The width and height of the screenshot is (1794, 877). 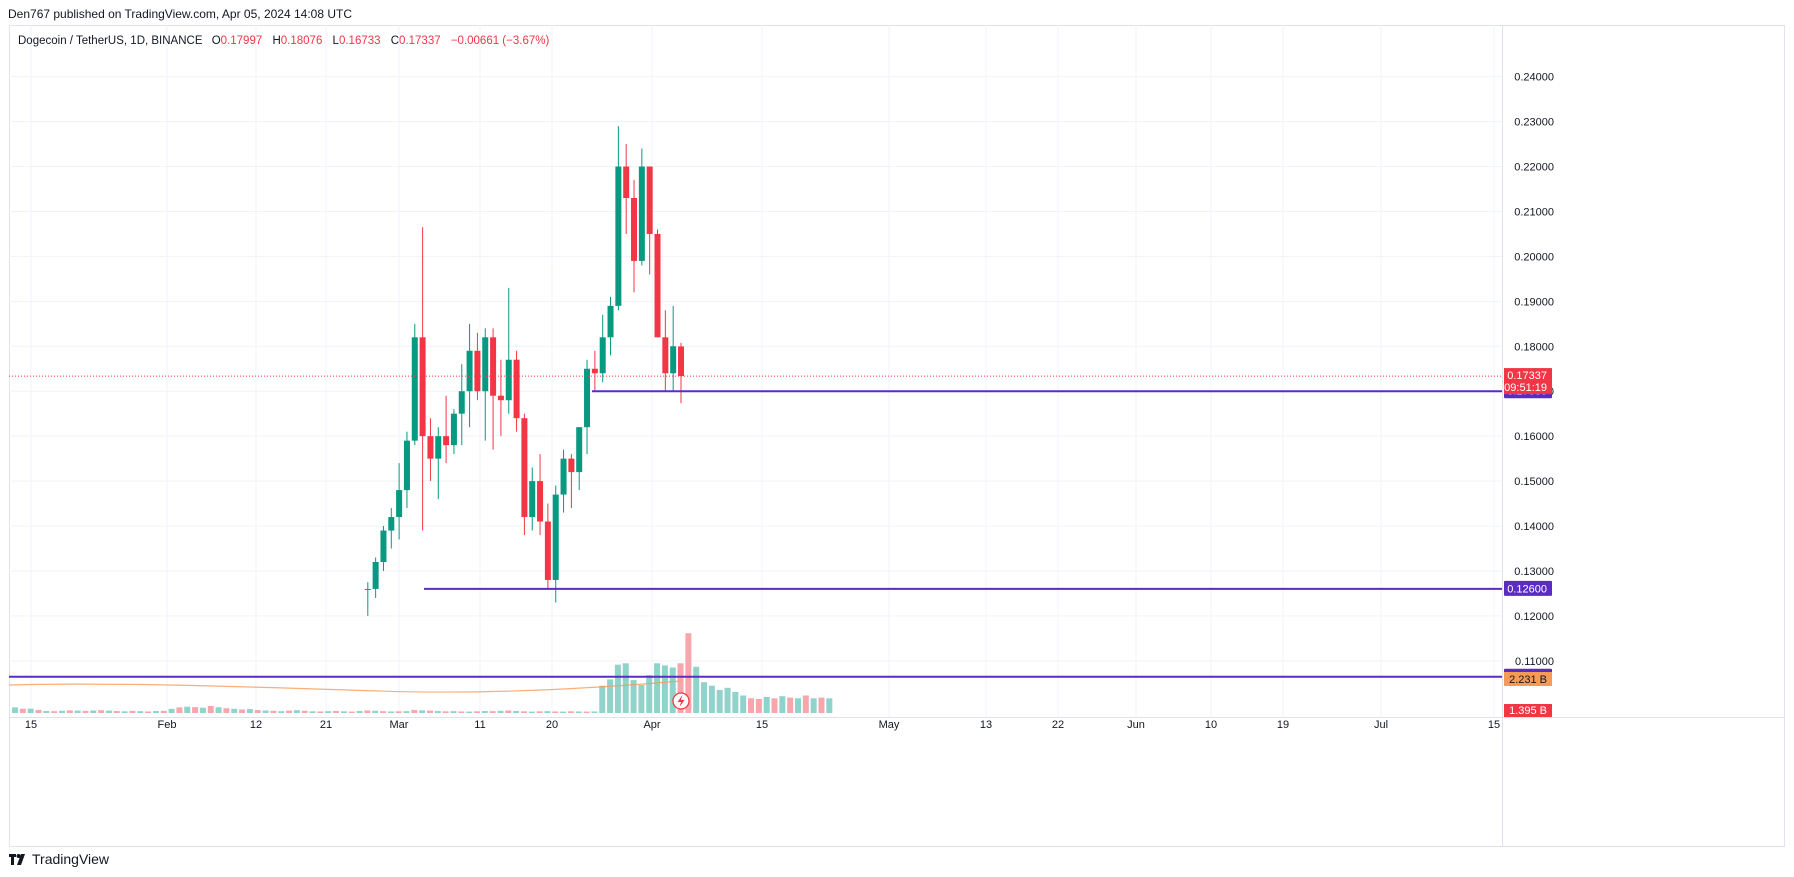 What do you see at coordinates (1211, 725) in the screenshot?
I see `x-tick-label: 10` at bounding box center [1211, 725].